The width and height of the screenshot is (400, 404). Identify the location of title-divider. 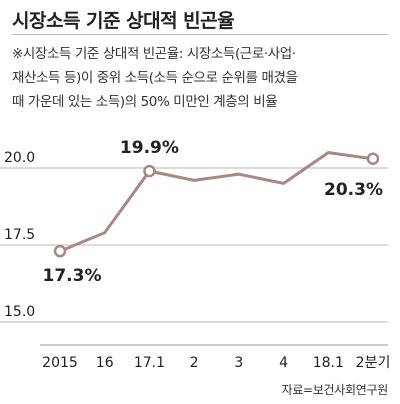
(200, 34).